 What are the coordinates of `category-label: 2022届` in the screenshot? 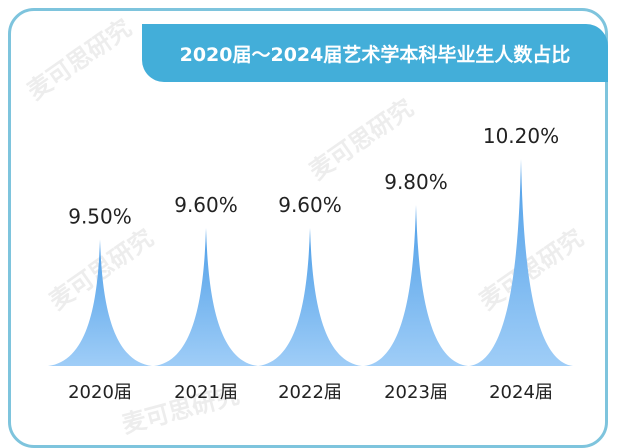 It's located at (310, 392).